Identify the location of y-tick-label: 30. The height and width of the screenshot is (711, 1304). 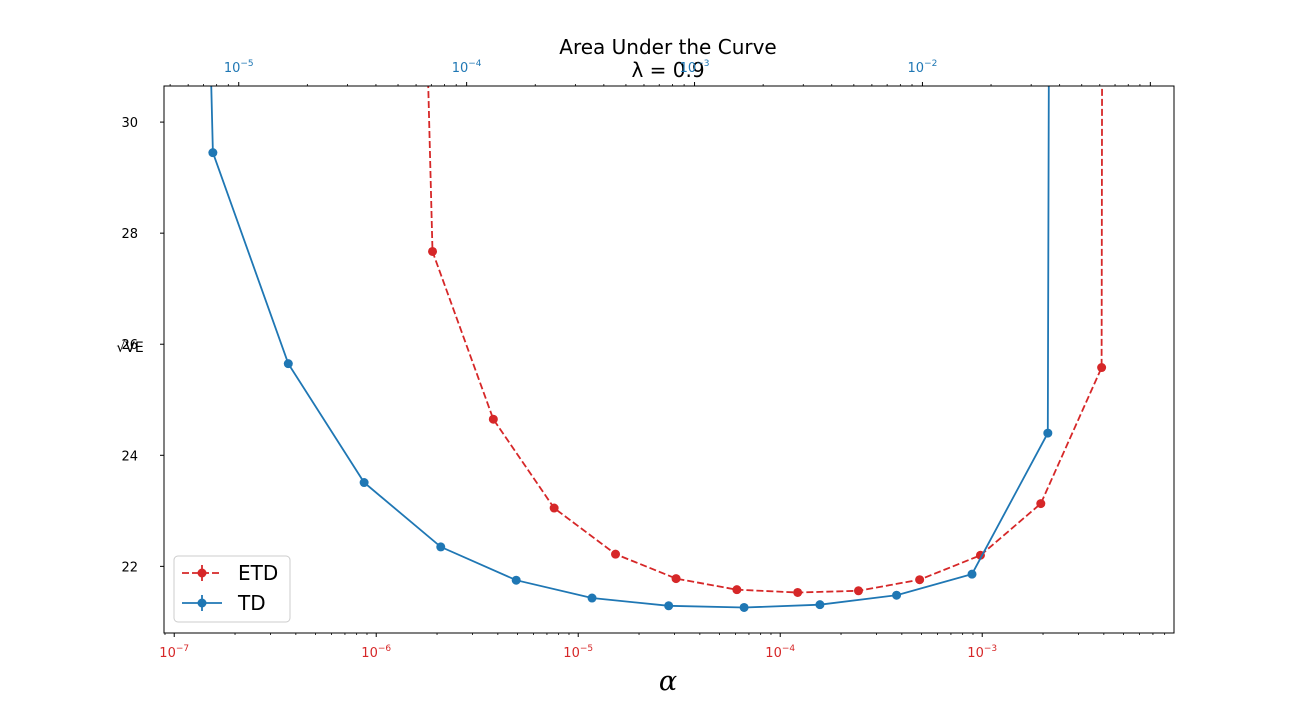
(129, 123).